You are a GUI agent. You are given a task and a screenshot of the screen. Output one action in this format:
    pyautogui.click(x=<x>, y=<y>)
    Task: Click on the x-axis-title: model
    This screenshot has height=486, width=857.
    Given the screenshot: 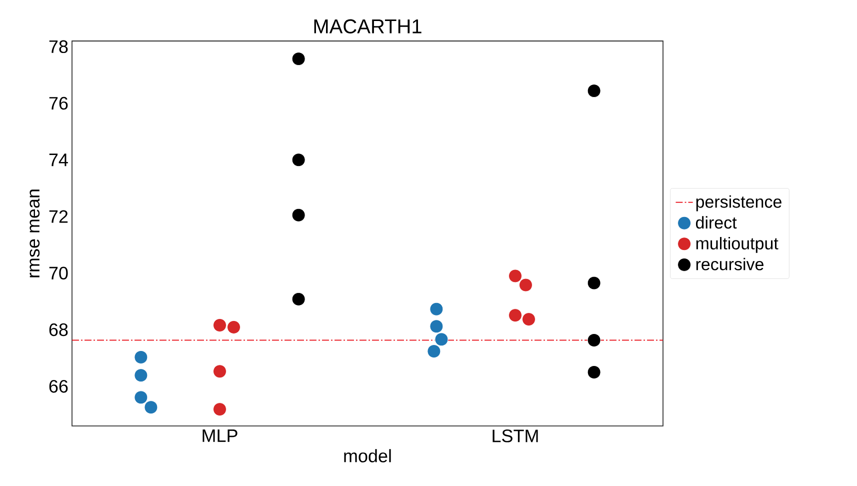 What is the action you would take?
    pyautogui.click(x=367, y=455)
    